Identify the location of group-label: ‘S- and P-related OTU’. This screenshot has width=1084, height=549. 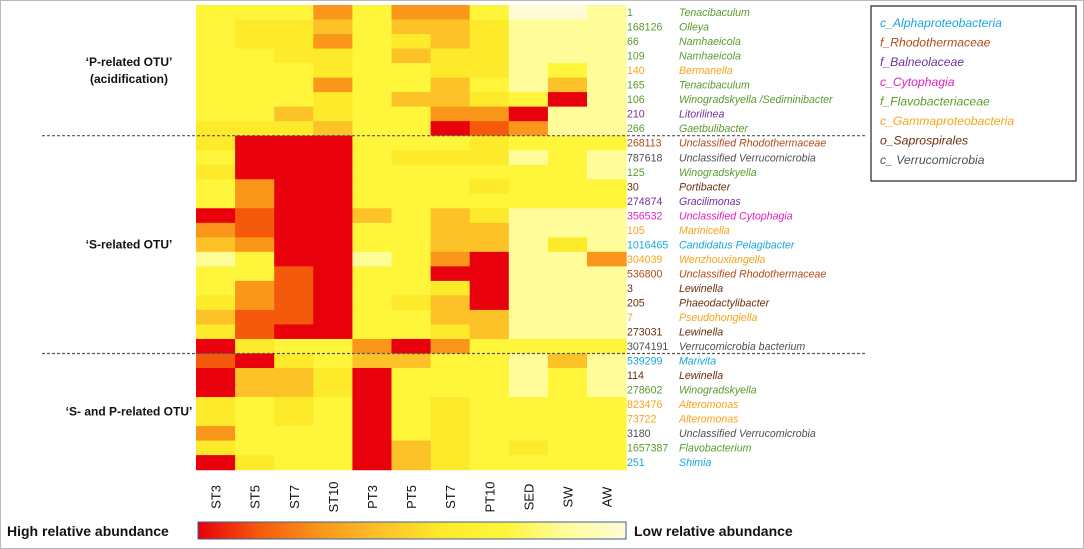
(129, 412).